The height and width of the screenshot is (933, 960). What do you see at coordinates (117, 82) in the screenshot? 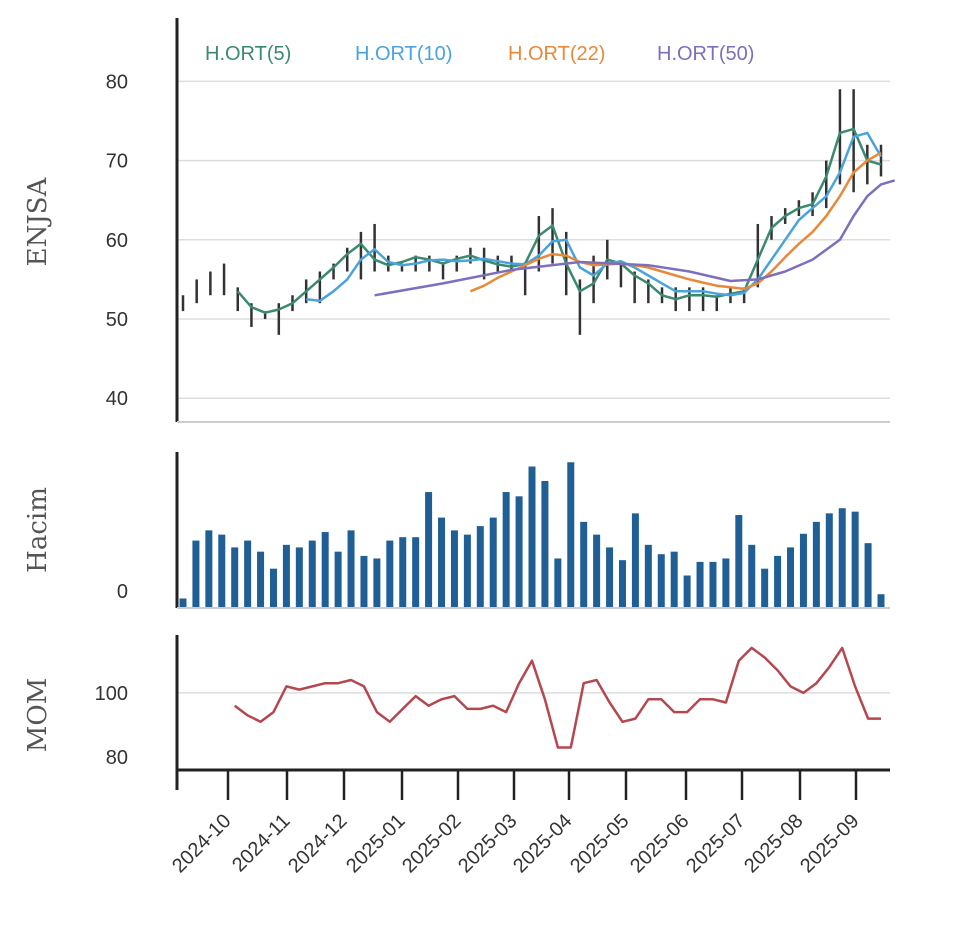
I see `price-tick-80: 80` at bounding box center [117, 82].